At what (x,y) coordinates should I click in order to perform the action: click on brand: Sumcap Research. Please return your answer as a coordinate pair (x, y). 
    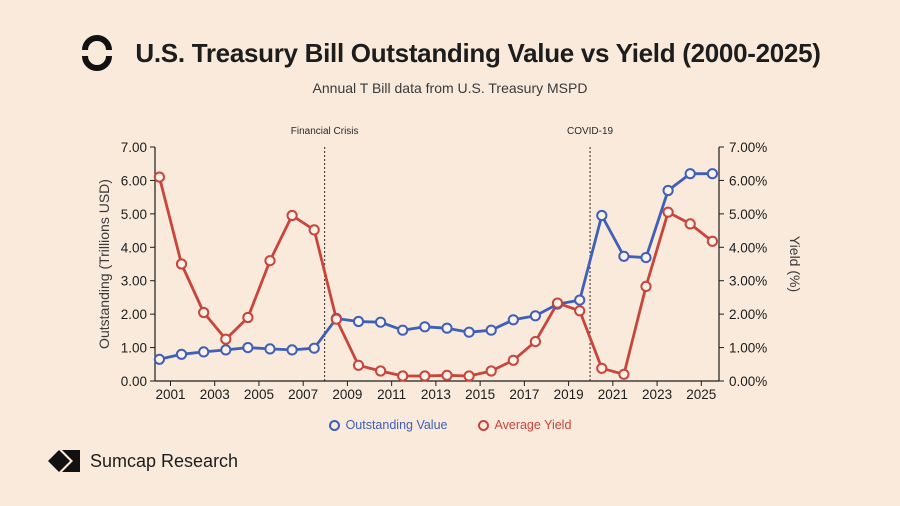
    Looking at the image, I should click on (143, 461).